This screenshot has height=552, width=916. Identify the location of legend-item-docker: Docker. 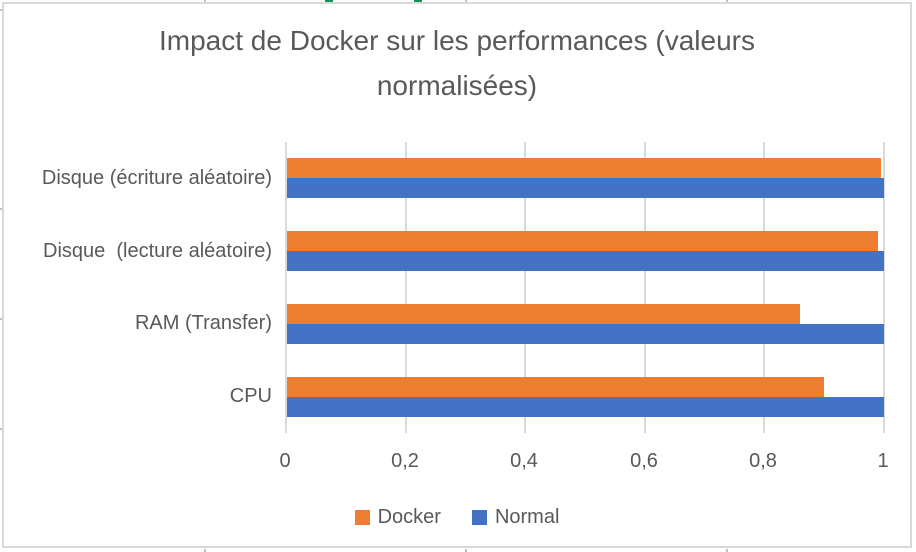
(397, 517).